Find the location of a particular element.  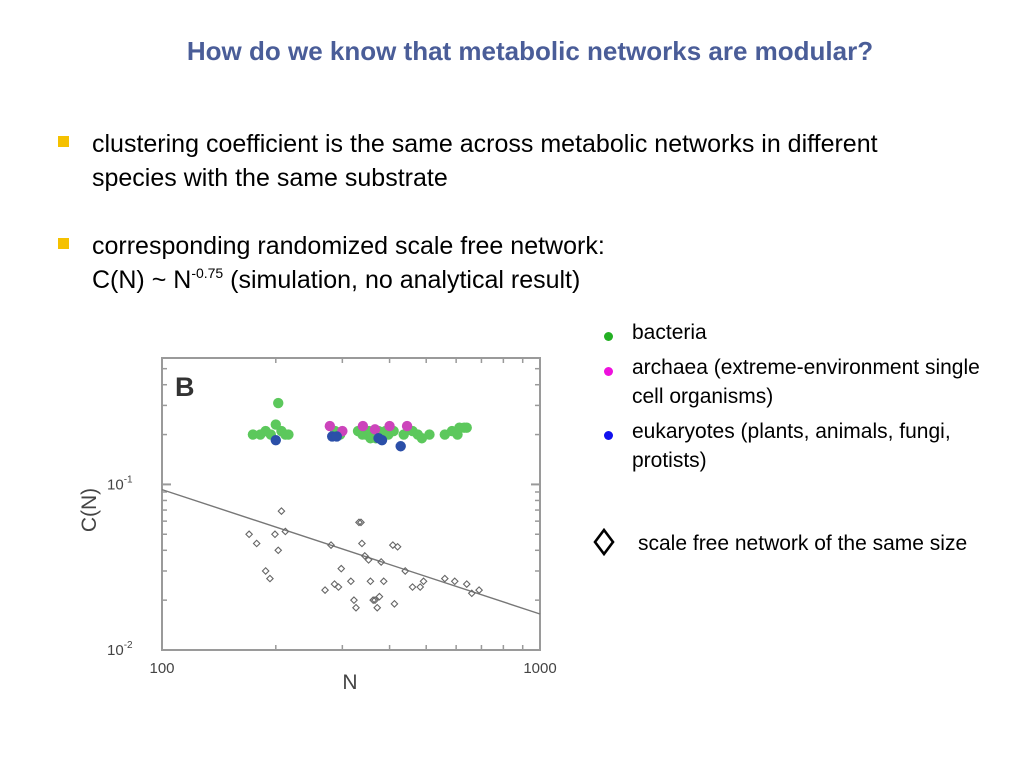

legend-bacteria: bacteria is located at coordinates (805, 332).